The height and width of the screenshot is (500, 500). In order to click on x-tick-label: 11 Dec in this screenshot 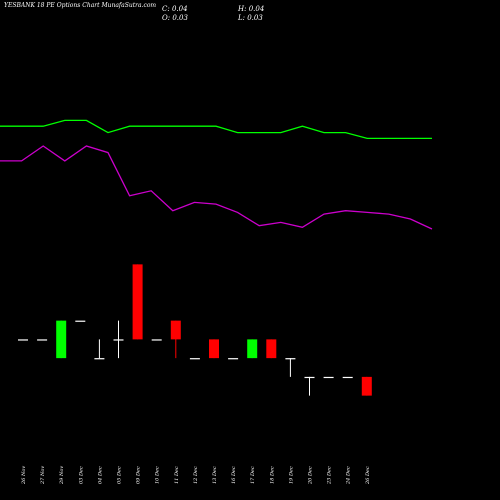, I will do `click(177, 475)`.